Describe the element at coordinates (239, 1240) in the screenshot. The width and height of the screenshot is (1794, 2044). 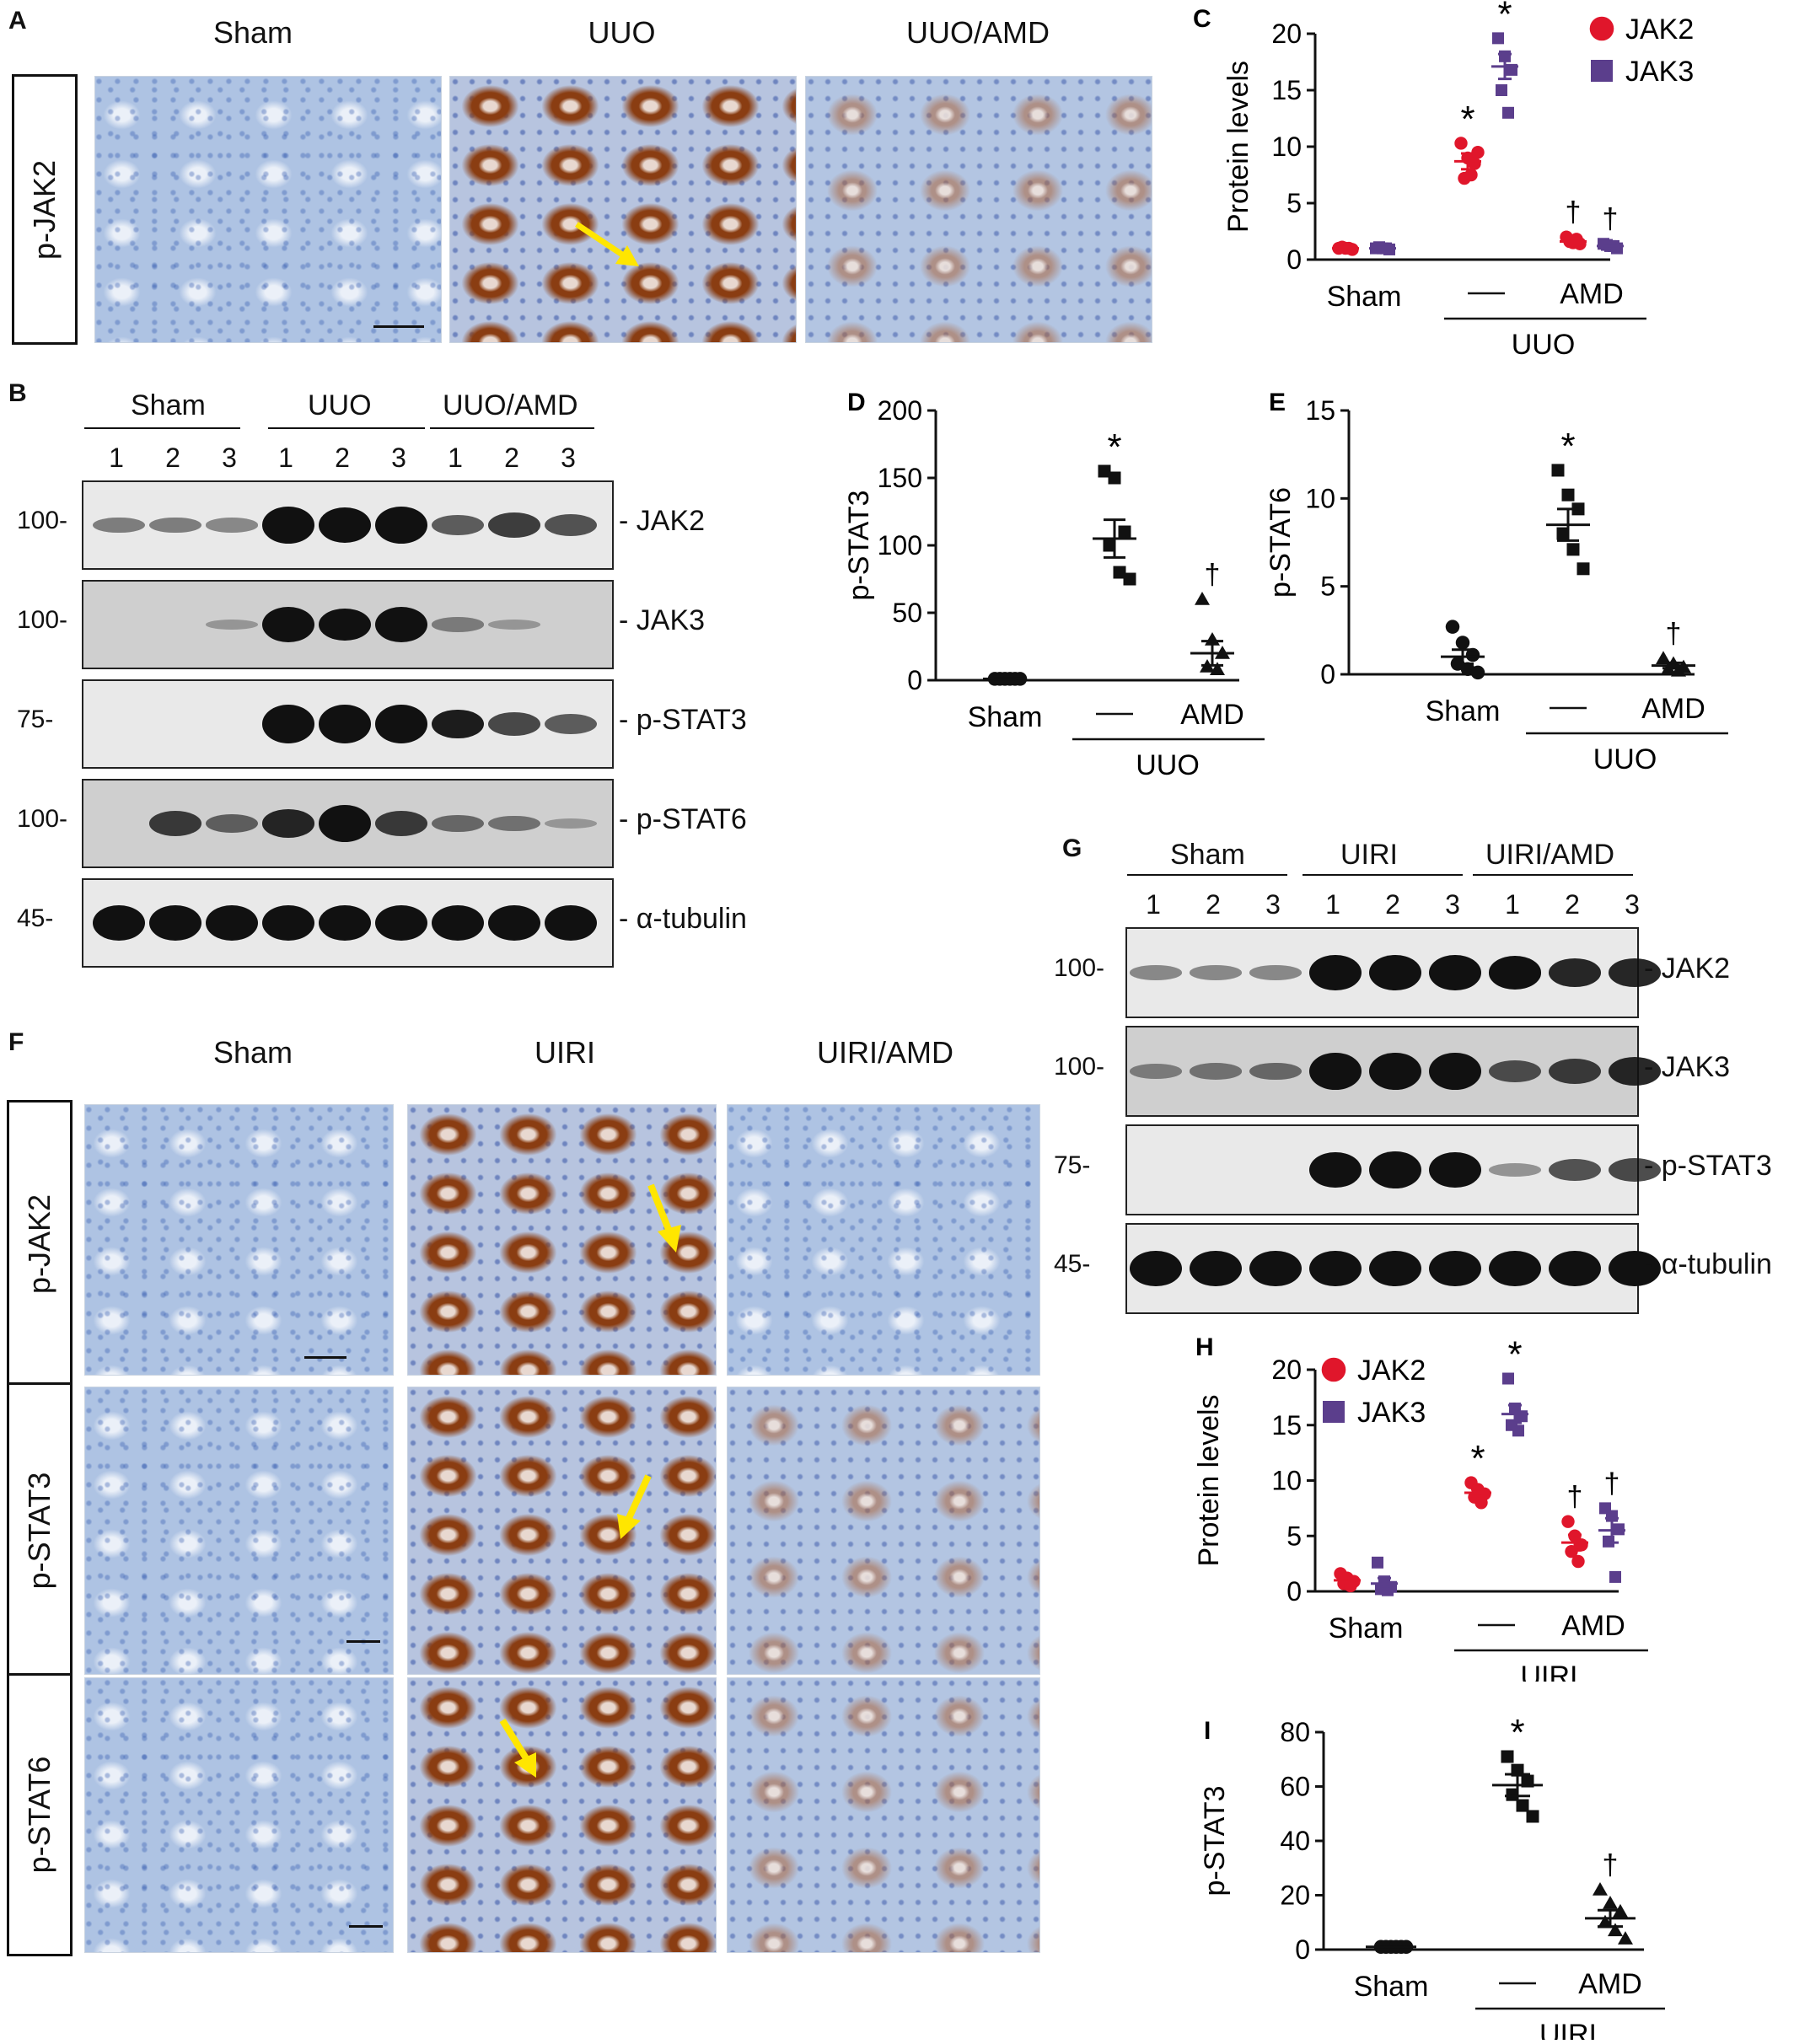
I see `micrograph-sham-p-jak2` at that location.